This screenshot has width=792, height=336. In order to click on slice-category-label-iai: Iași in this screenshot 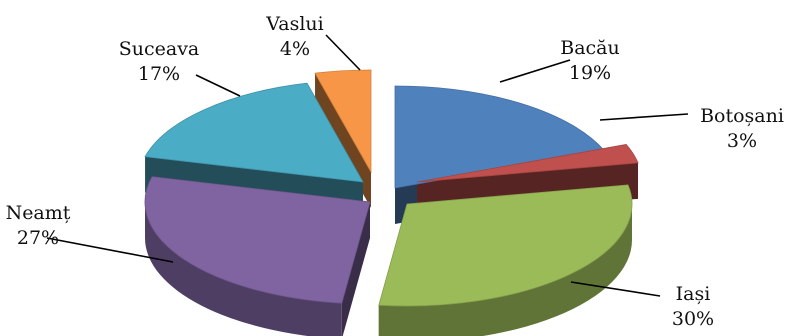, I will do `click(693, 294)`.